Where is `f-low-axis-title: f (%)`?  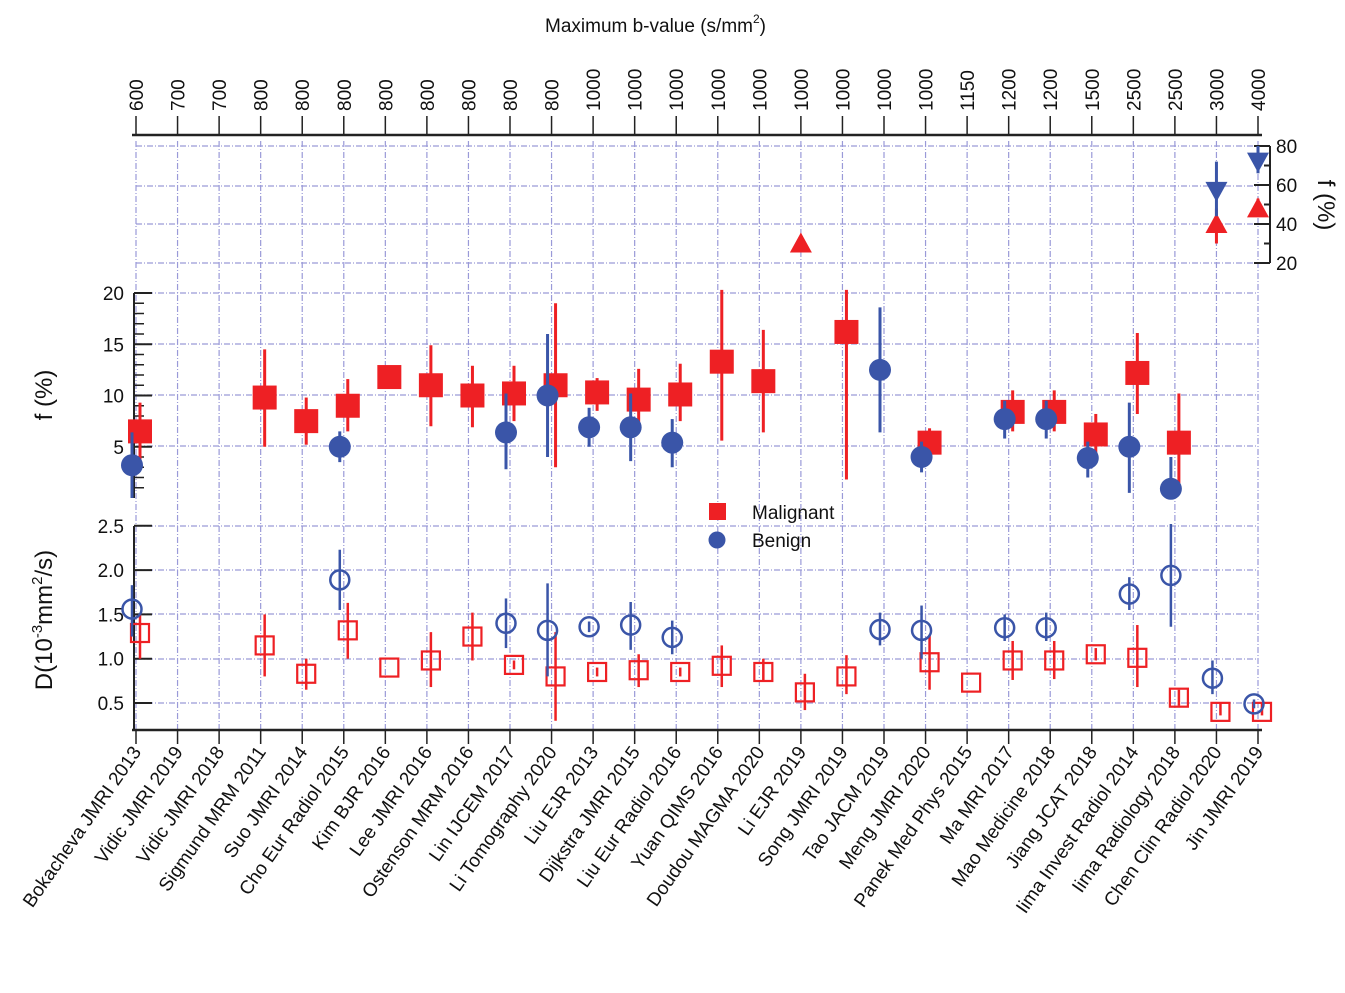 f-low-axis-title: f (%) is located at coordinates (44, 395).